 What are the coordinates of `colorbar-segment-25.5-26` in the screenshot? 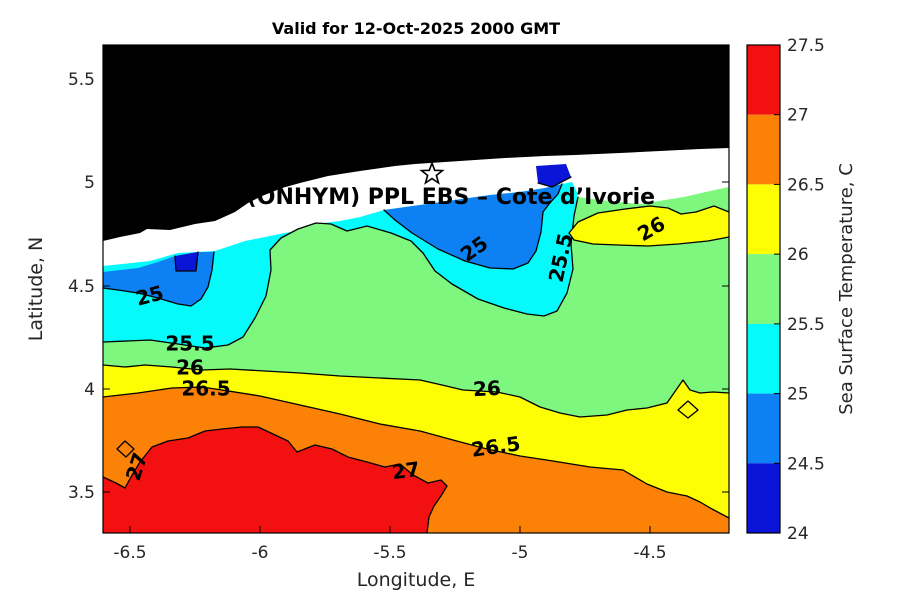 It's located at (763, 289).